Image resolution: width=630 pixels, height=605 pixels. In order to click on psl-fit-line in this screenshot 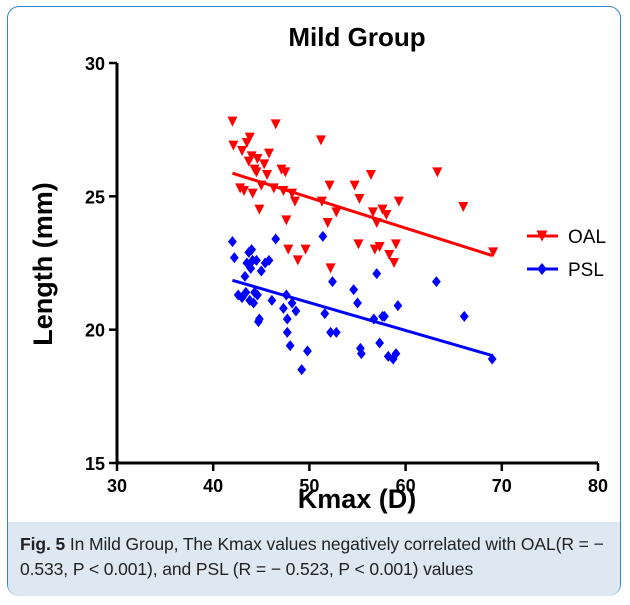, I will do `click(362, 317)`.